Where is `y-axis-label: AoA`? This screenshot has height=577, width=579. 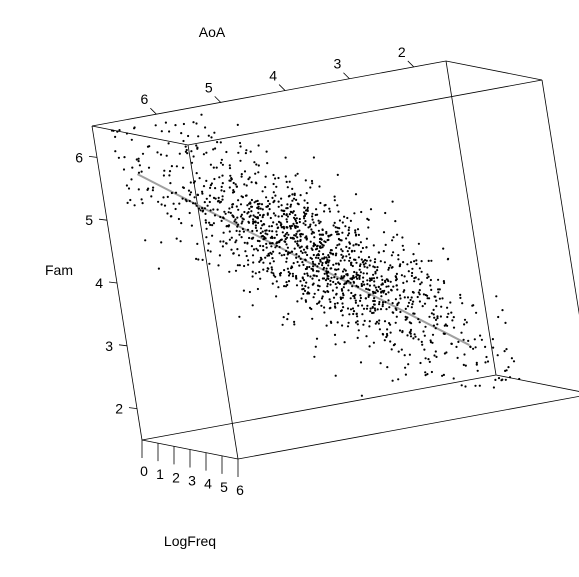
y-axis-label: AoA is located at coordinates (212, 32).